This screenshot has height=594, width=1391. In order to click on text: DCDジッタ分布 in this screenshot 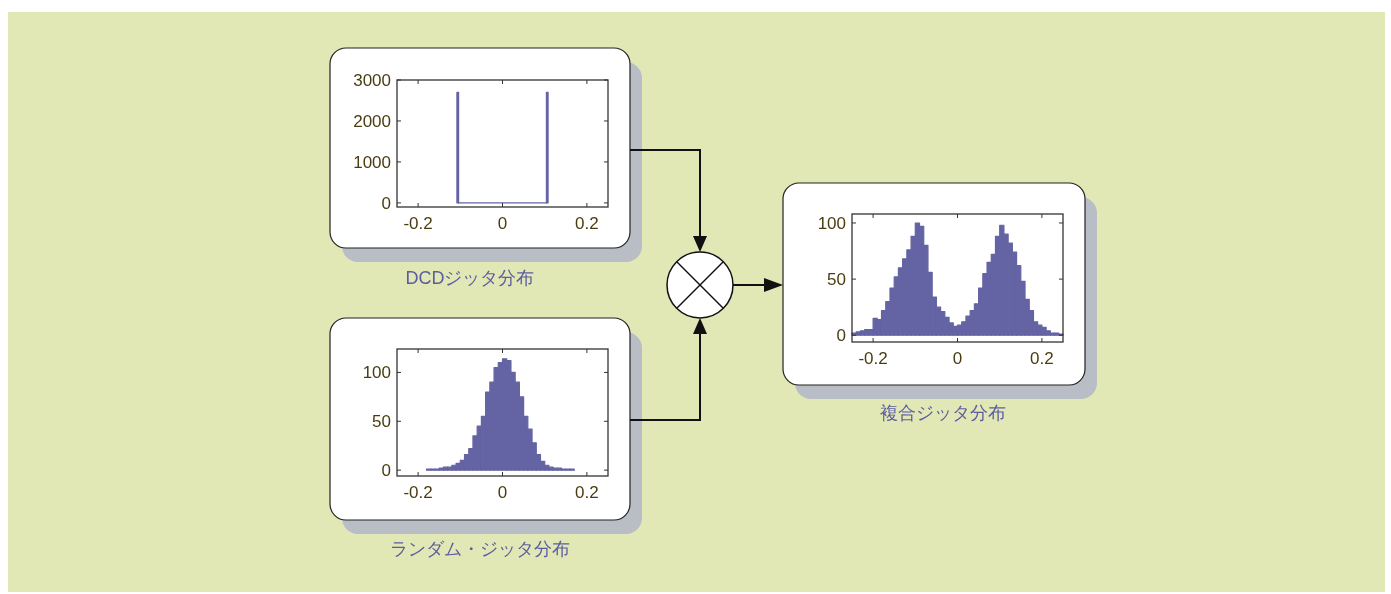, I will do `click(470, 278)`.